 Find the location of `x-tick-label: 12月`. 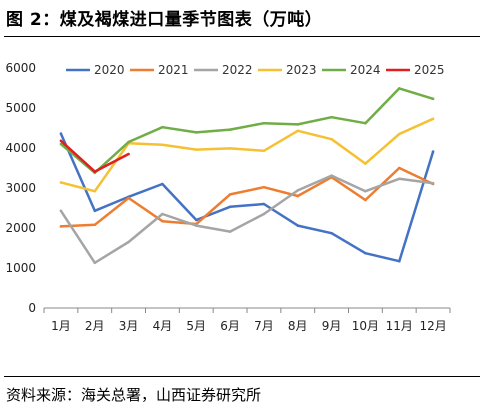

x-tick-label: 12月 is located at coordinates (432, 326).